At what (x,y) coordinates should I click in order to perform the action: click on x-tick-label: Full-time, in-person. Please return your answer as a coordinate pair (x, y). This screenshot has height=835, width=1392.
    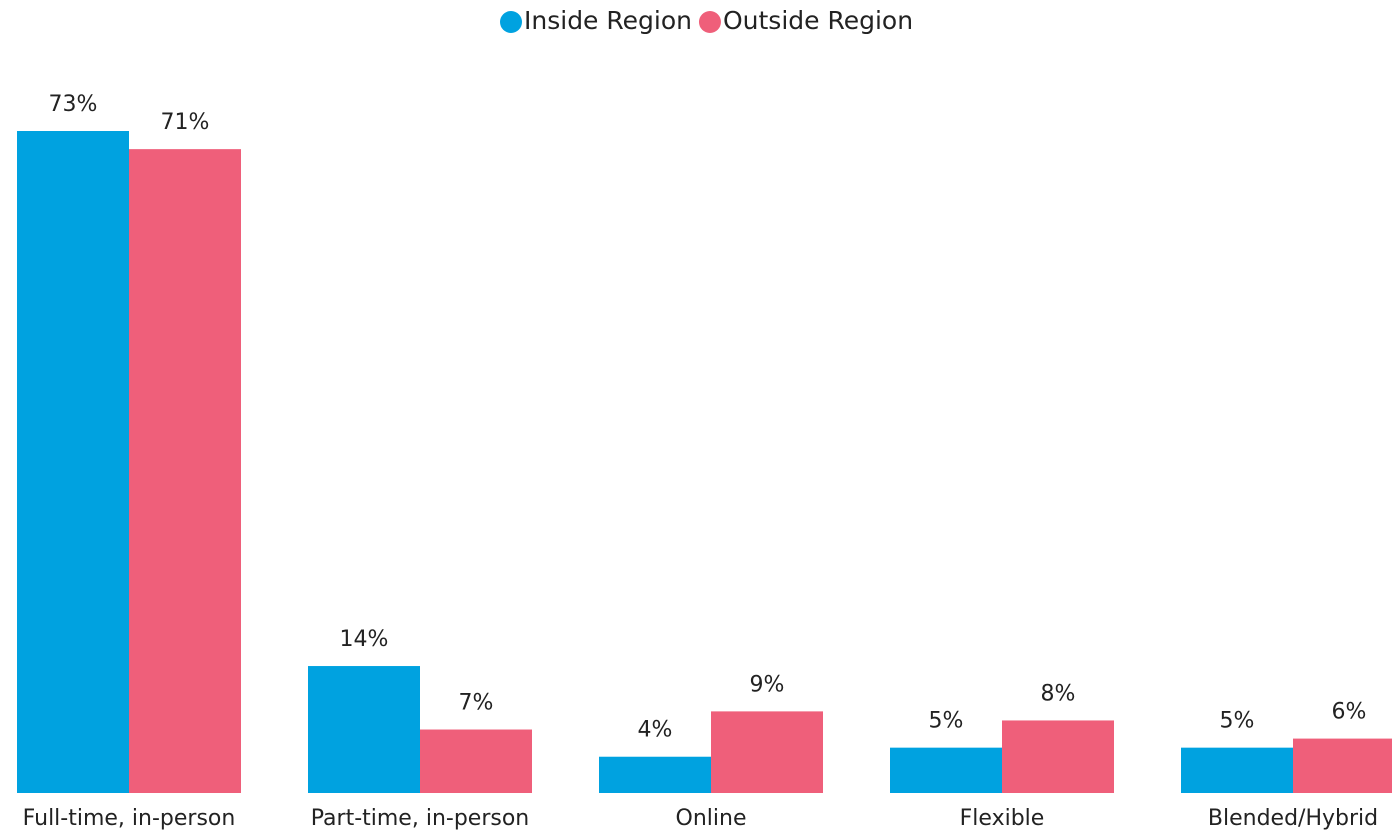
    Looking at the image, I should click on (129, 818).